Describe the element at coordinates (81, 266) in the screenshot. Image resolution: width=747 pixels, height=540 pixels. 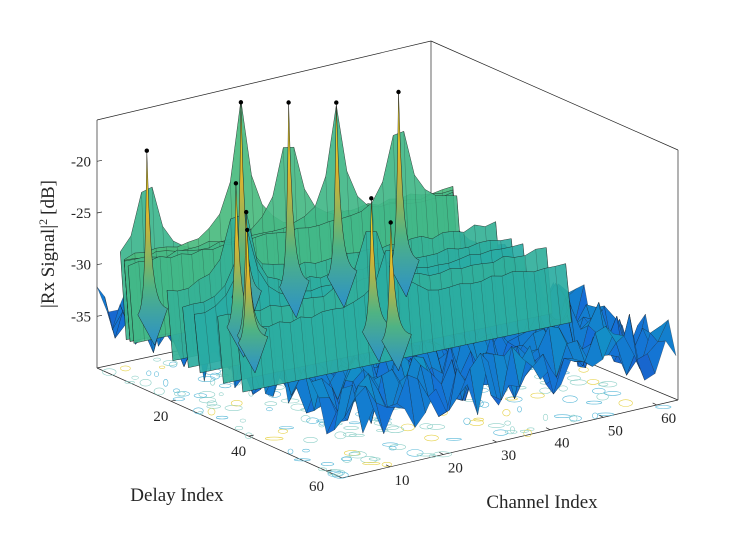
I see `z-tick-label: -30` at that location.